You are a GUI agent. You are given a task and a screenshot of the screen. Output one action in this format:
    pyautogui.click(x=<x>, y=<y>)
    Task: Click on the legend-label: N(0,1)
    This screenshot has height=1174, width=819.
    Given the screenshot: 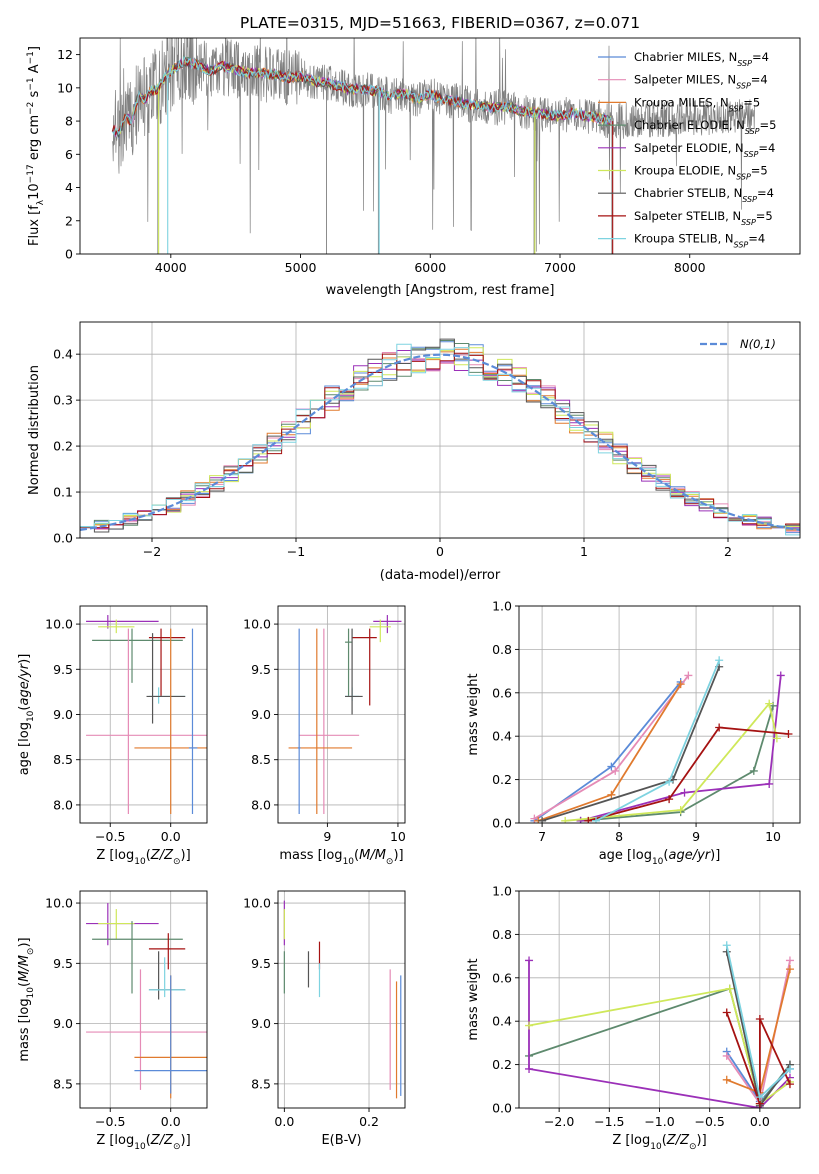 What is the action you would take?
    pyautogui.click(x=758, y=344)
    